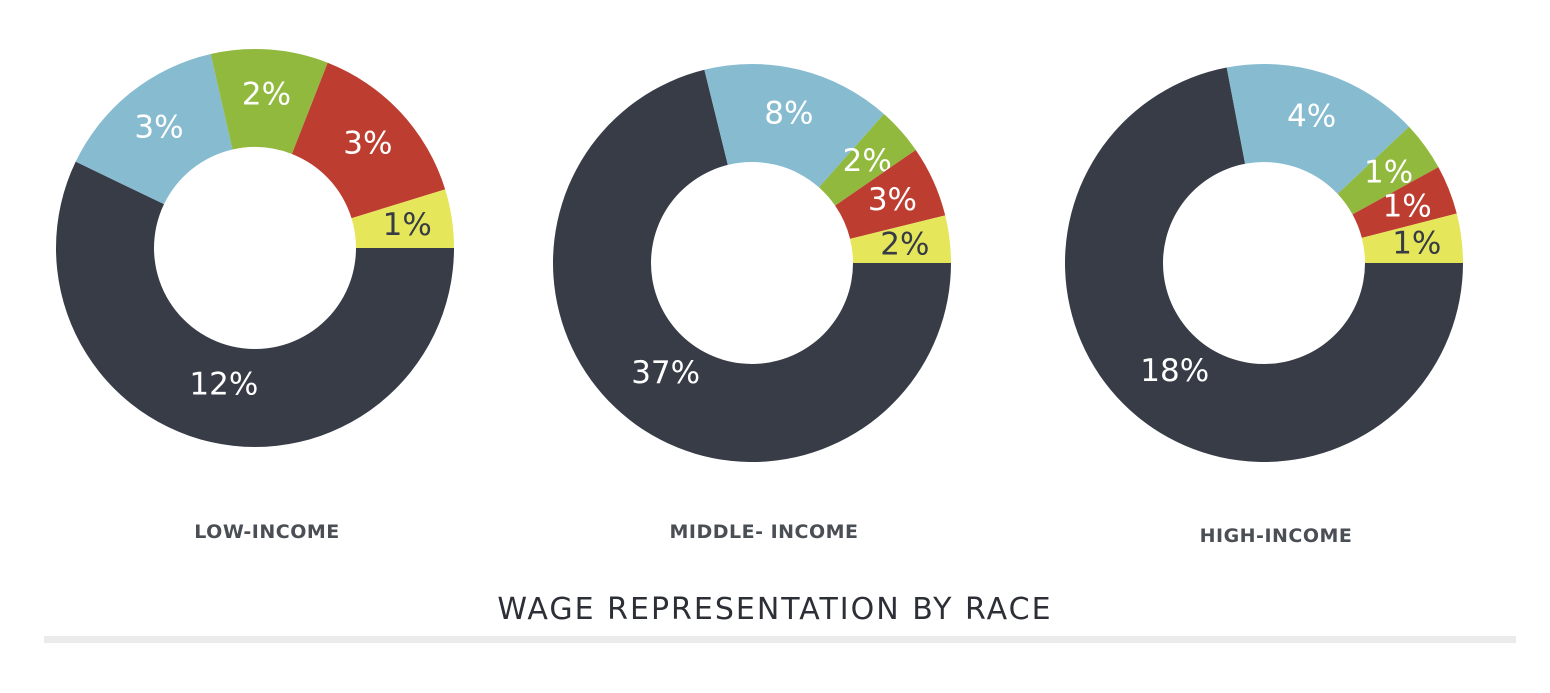 Image resolution: width=1550 pixels, height=693 pixels. Describe the element at coordinates (788, 113) in the screenshot. I see `slice-label: 8%` at that location.